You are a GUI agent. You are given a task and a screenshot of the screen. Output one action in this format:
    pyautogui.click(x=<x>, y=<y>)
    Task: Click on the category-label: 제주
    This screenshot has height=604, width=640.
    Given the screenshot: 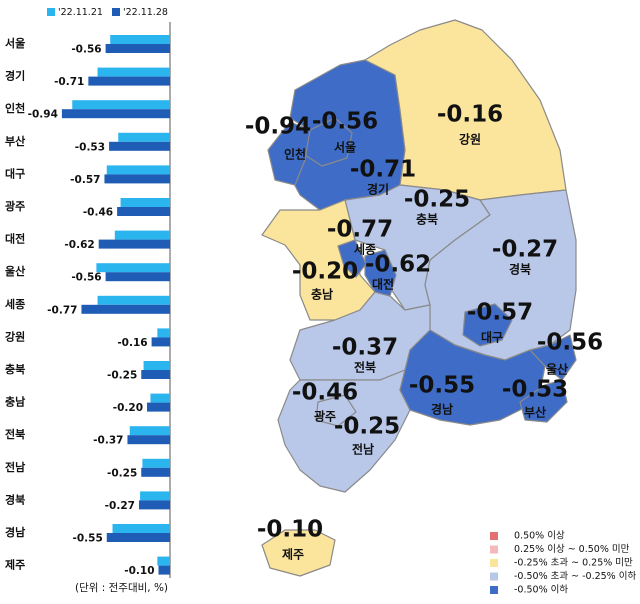 What is the action you would take?
    pyautogui.click(x=15, y=565)
    